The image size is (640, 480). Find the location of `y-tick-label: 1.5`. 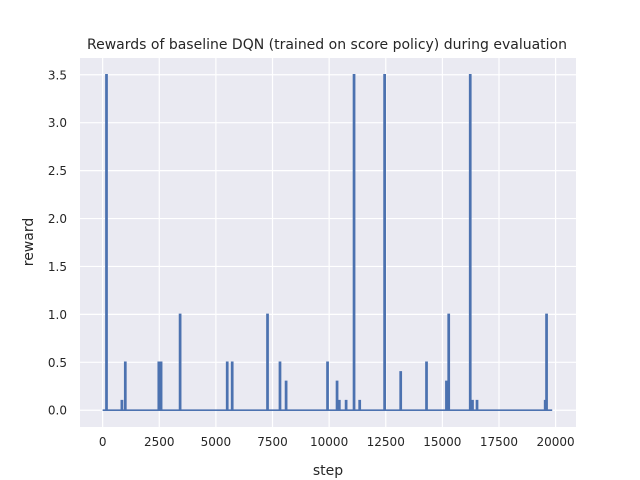

y-tick-label: 1.5 is located at coordinates (57, 267).